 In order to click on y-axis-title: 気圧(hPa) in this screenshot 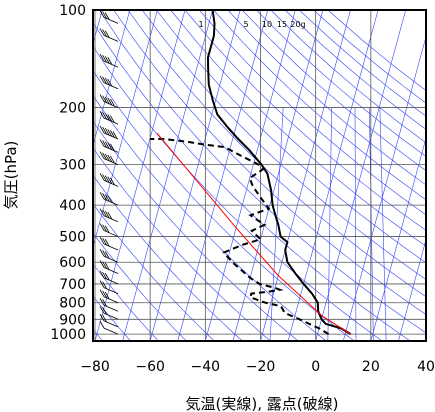, I will do `click(11, 175)`.